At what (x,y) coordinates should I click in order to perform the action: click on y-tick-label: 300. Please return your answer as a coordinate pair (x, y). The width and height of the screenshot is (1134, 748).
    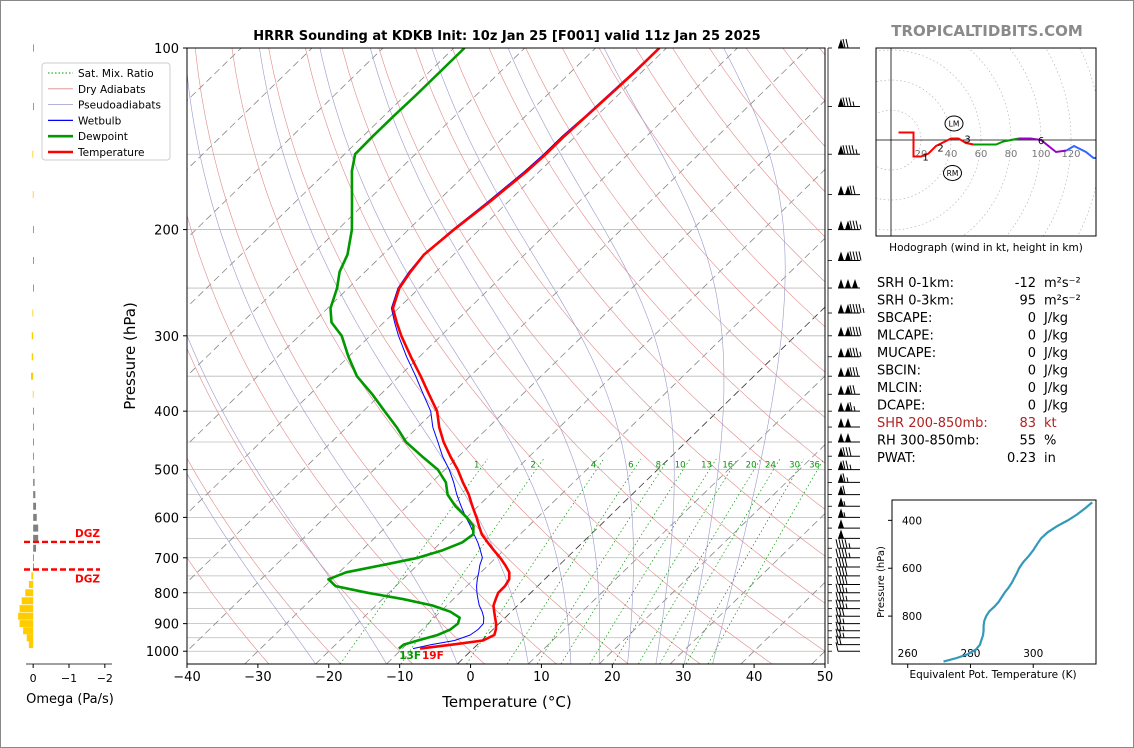
    Looking at the image, I should click on (166, 337).